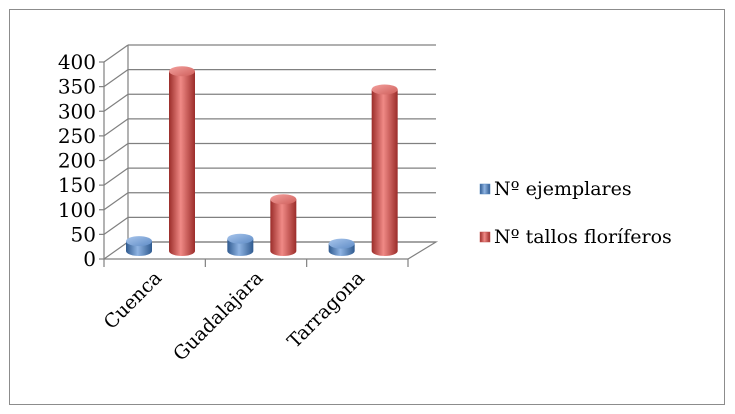  Describe the element at coordinates (218, 316) in the screenshot. I see `category-label: Guadalajara` at that location.